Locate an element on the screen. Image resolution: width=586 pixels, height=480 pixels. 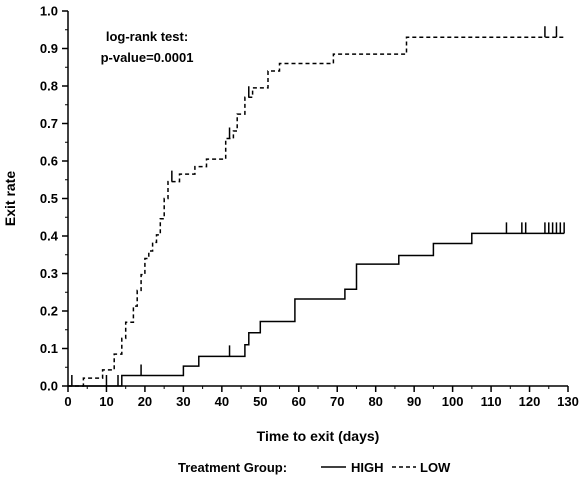
legend-label-low: LOW is located at coordinates (435, 467).